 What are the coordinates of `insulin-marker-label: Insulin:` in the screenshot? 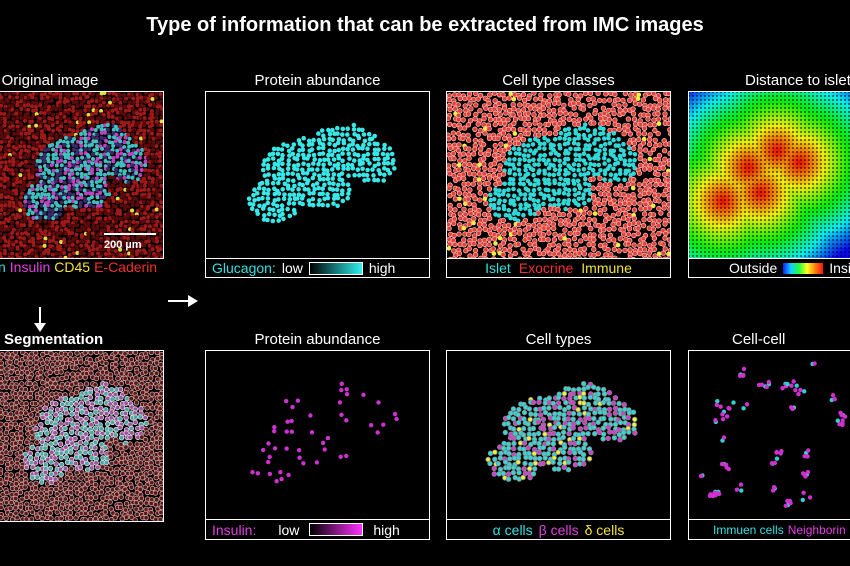 It's located at (234, 529).